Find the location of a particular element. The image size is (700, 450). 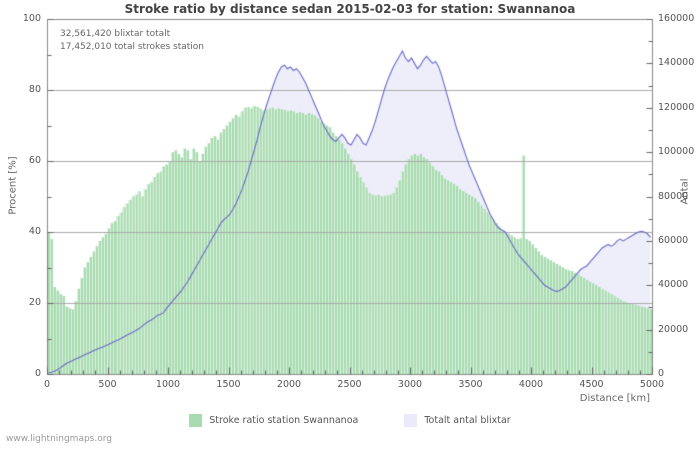

x-tick-5000: 5000 is located at coordinates (652, 384).